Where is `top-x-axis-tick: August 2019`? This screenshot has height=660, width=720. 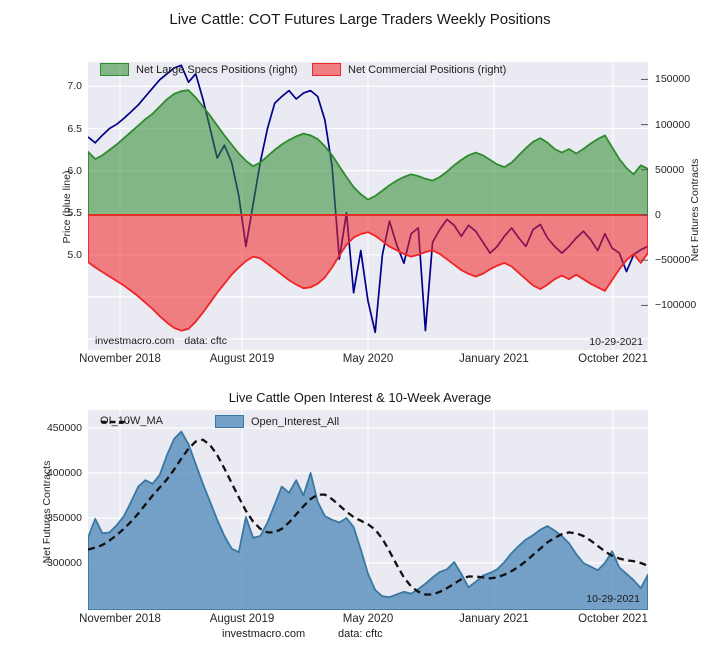
top-x-axis-tick: August 2019 is located at coordinates (242, 359).